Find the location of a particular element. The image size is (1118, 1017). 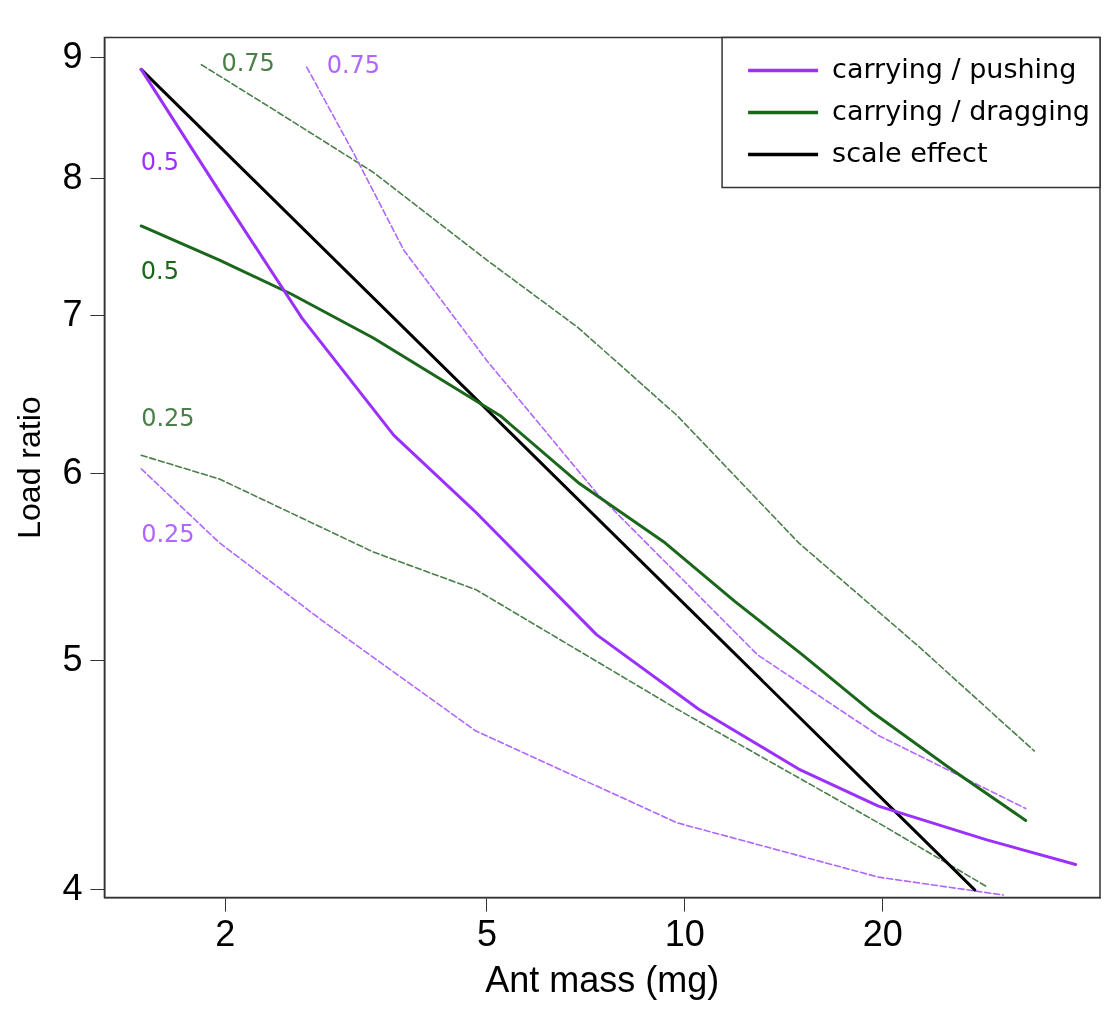

x-axis-title: Ant mass (mg) is located at coordinates (602, 980).